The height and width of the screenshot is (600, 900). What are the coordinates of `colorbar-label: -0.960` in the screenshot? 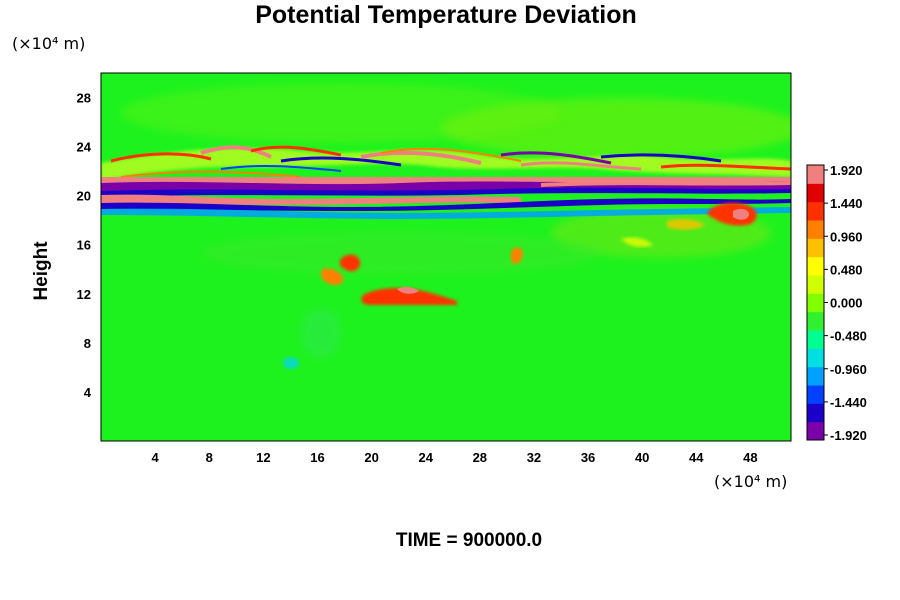 It's located at (848, 369).